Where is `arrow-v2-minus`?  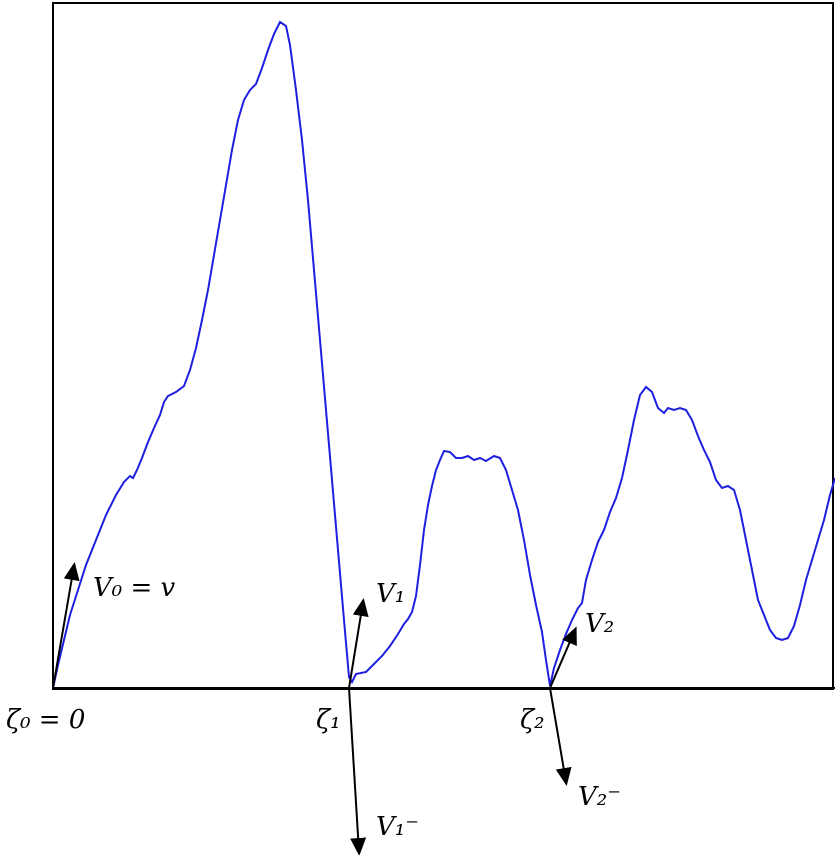
arrow-v2-minus is located at coordinates (560, 736).